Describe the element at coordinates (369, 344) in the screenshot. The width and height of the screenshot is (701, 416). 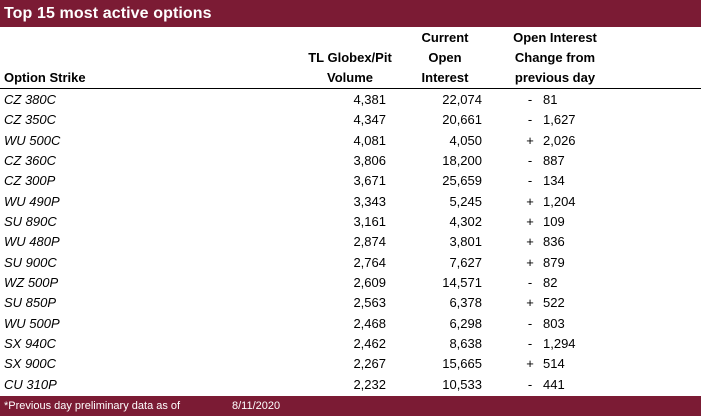
I see `cell-volume: 2,462` at that location.